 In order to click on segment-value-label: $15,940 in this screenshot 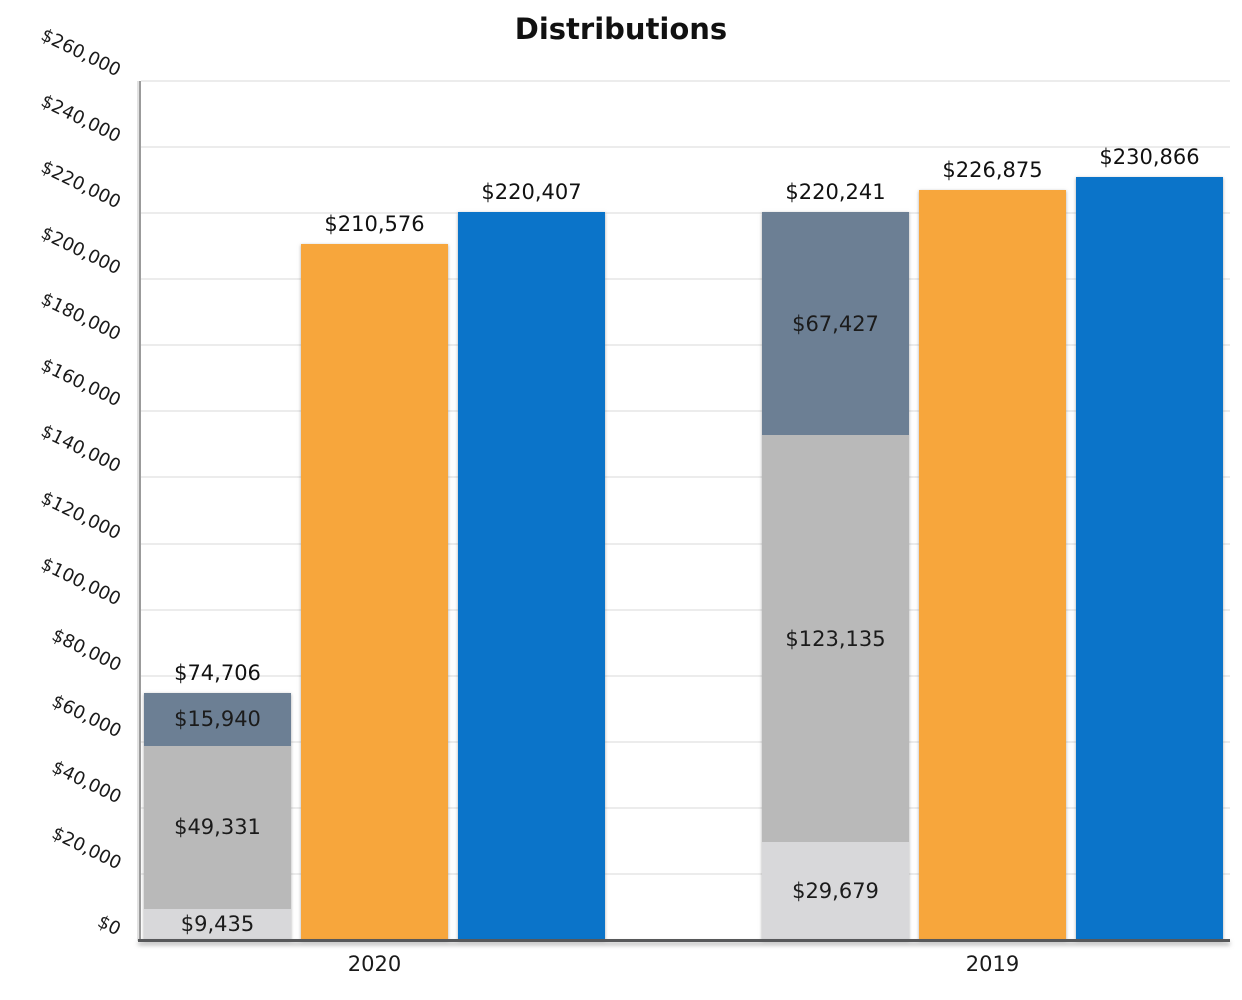, I will do `click(217, 719)`.